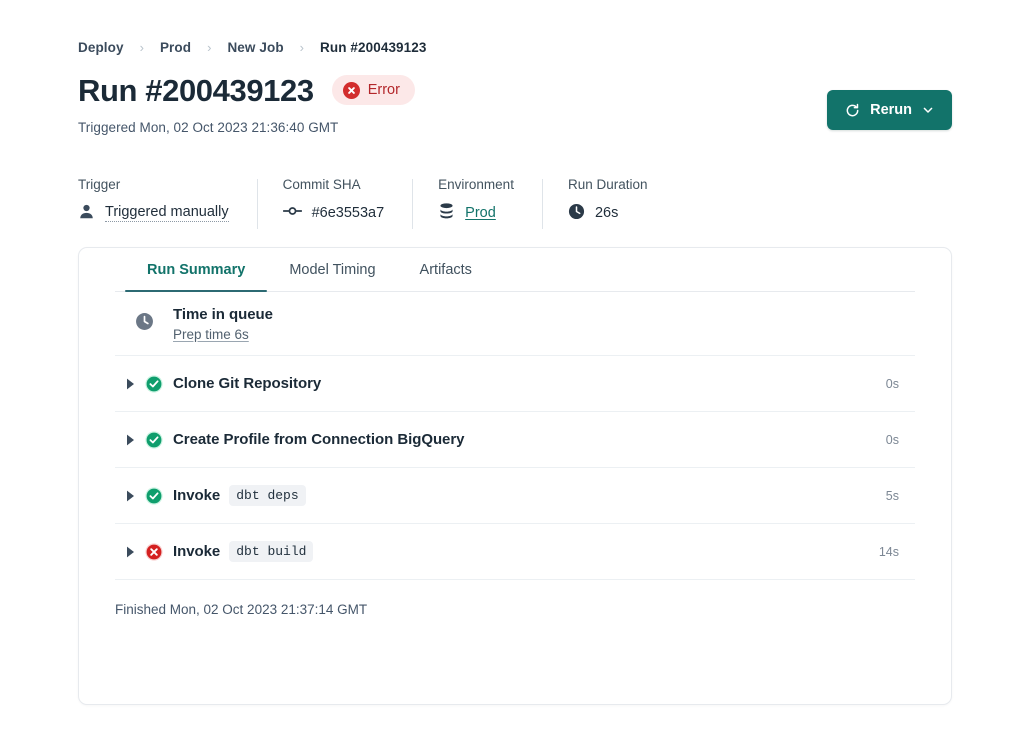 Image resolution: width=1030 pixels, height=730 pixels. Describe the element at coordinates (211, 334) in the screenshot. I see `queue-prep-time-link: Prep time 6s` at that location.